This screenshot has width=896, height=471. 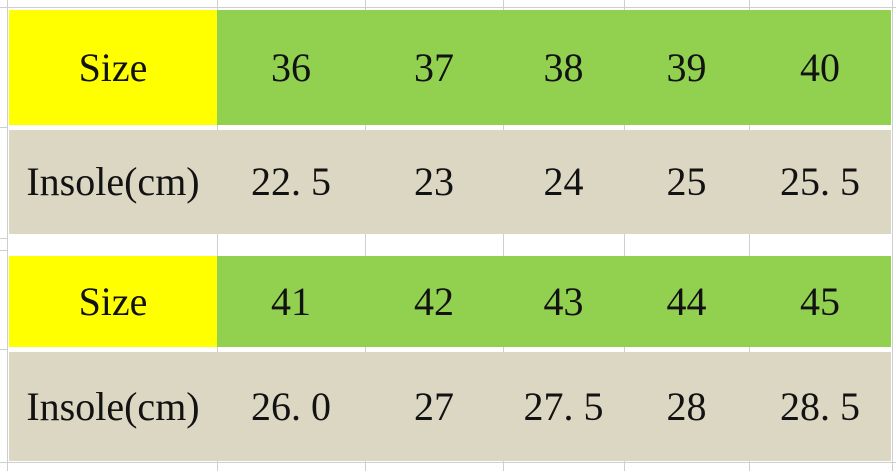 What do you see at coordinates (563, 406) in the screenshot?
I see `insole-value-cell: 27. 5` at bounding box center [563, 406].